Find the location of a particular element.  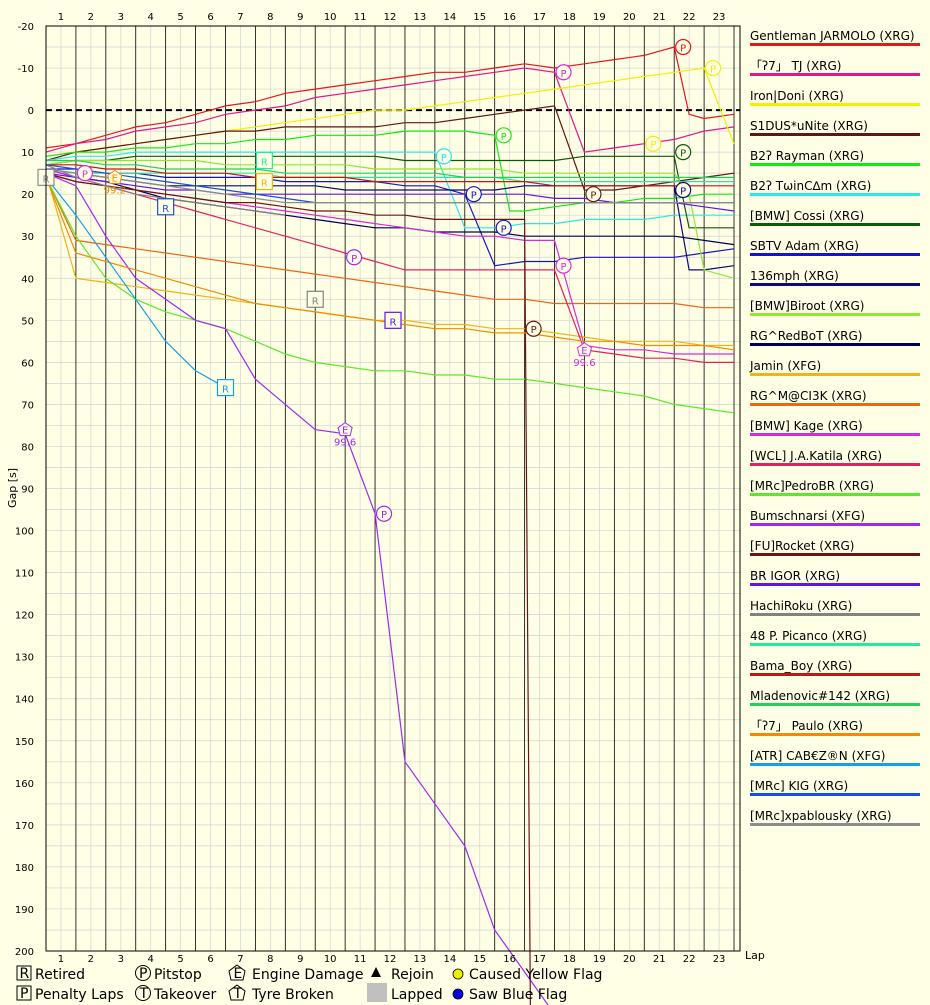

x-tick-label-bottom: 22 is located at coordinates (689, 959).